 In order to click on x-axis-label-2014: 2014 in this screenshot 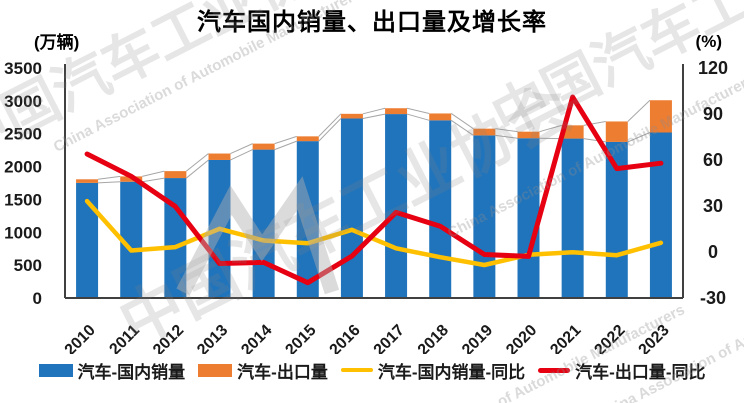, I will do `click(256, 338)`.